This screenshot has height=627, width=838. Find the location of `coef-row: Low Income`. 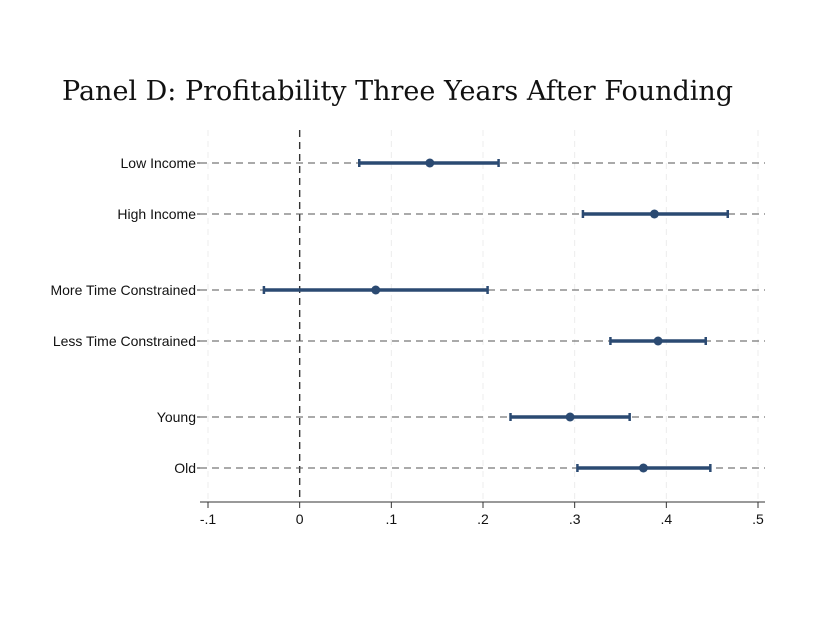

coef-row: Low Income is located at coordinates (443, 163).